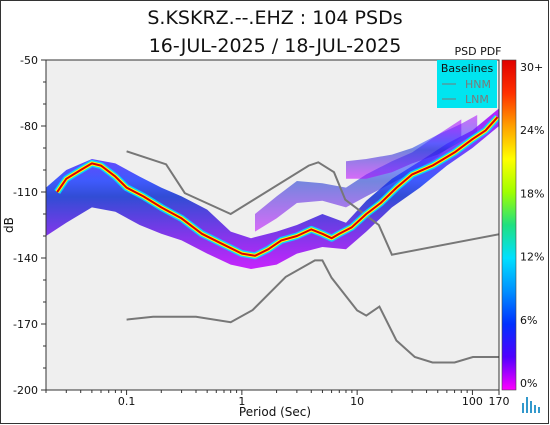  Describe the element at coordinates (241, 401) in the screenshot. I see `x-tick-label: 1` at that location.